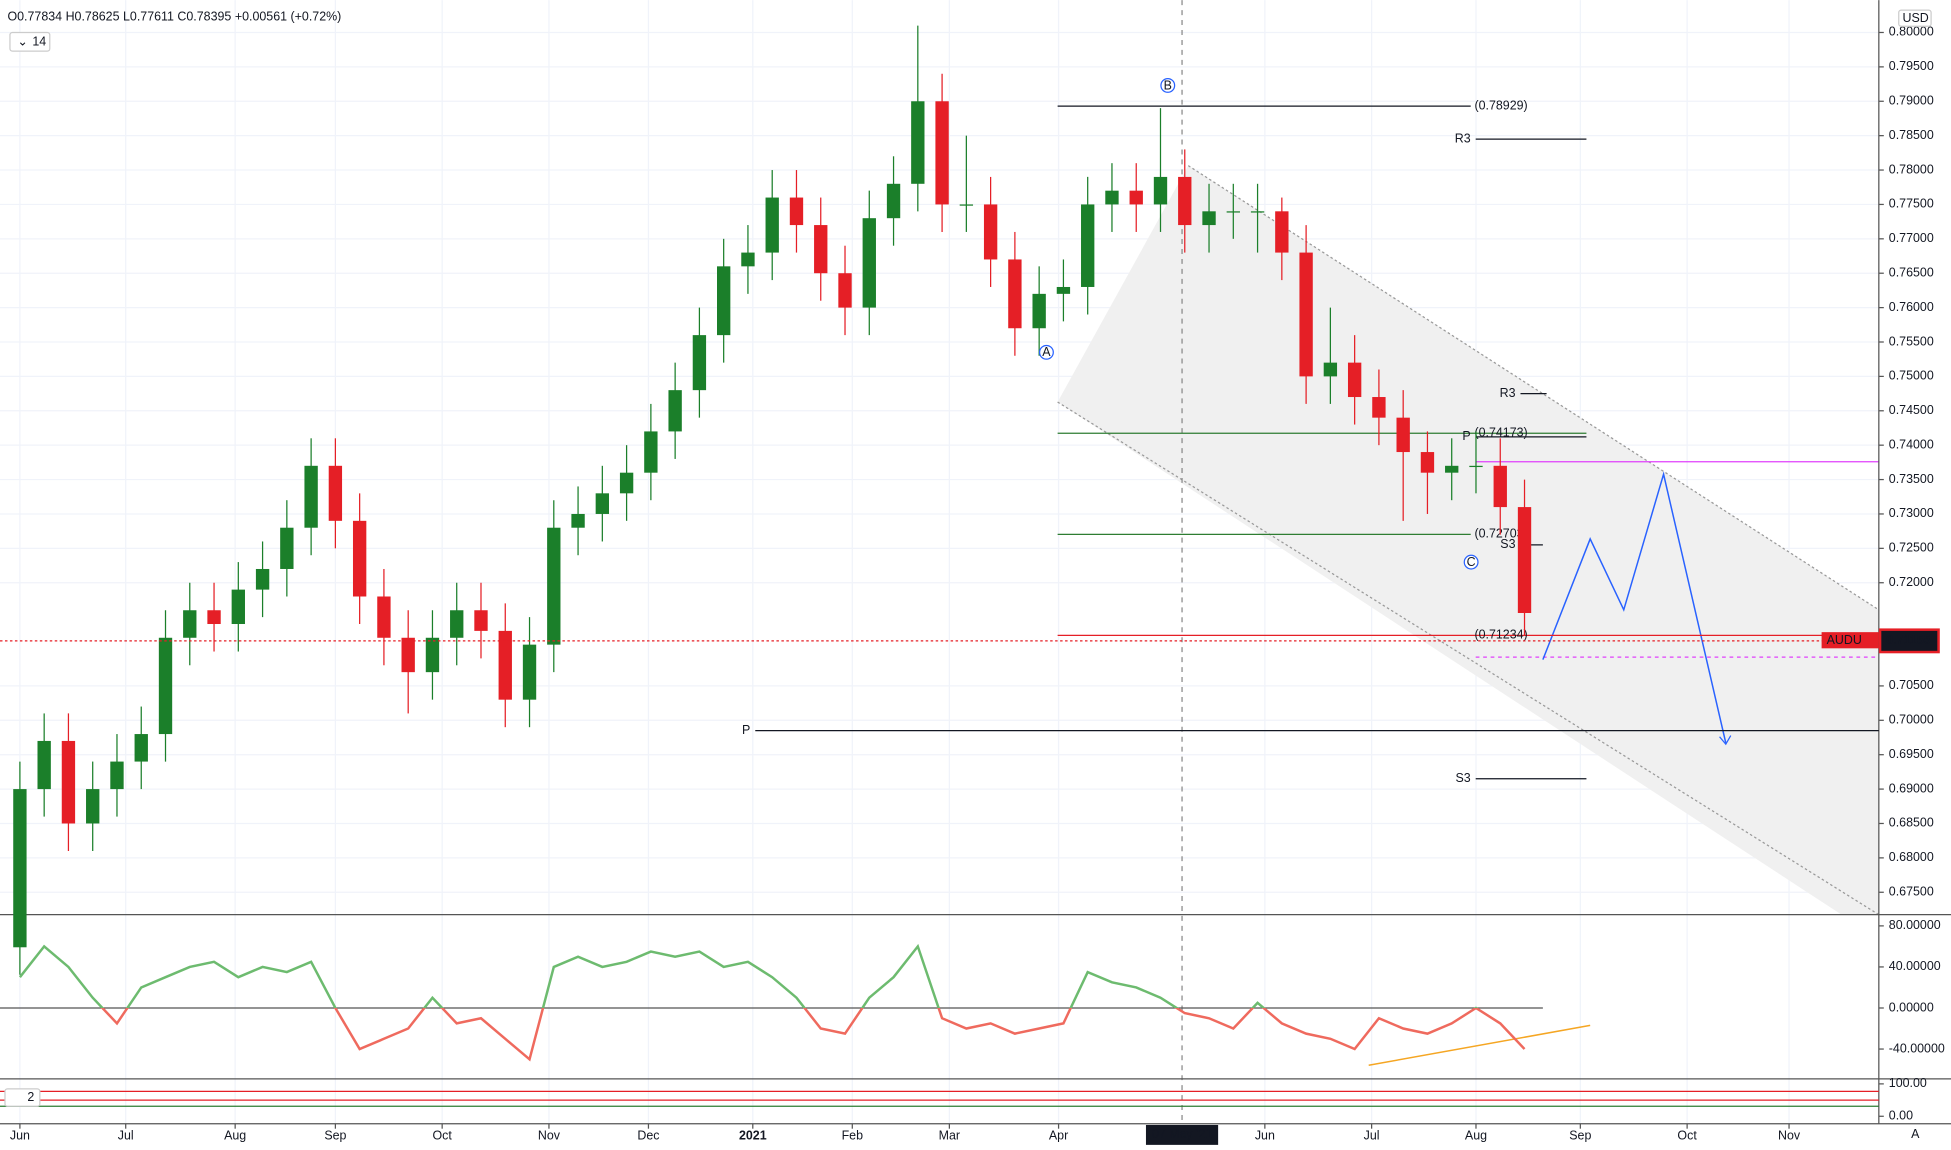 The image size is (1951, 1150). What do you see at coordinates (1911, 169) in the screenshot?
I see `y-tick-label: 0.78000` at bounding box center [1911, 169].